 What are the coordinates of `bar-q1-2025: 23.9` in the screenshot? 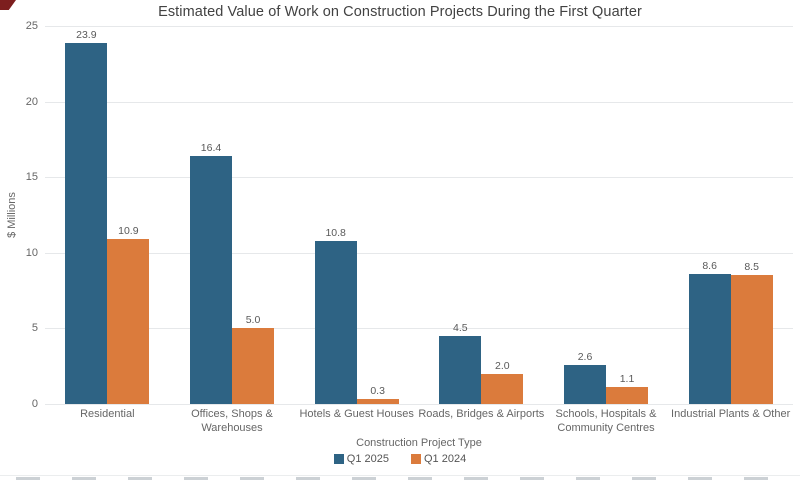 It's located at (86, 216).